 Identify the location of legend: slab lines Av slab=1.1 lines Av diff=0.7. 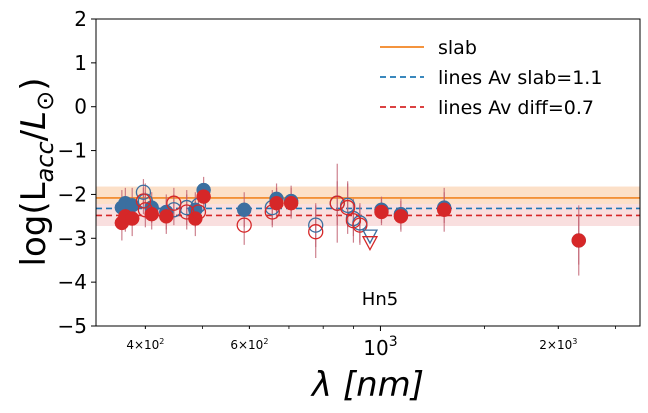
(491, 78).